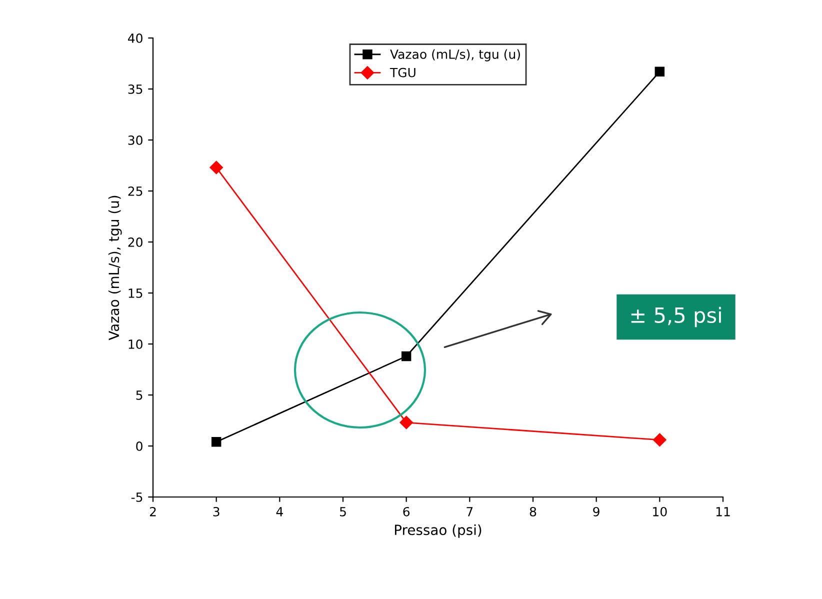 This screenshot has width=822, height=599. What do you see at coordinates (135, 191) in the screenshot?
I see `y-tick-label: 25` at bounding box center [135, 191].